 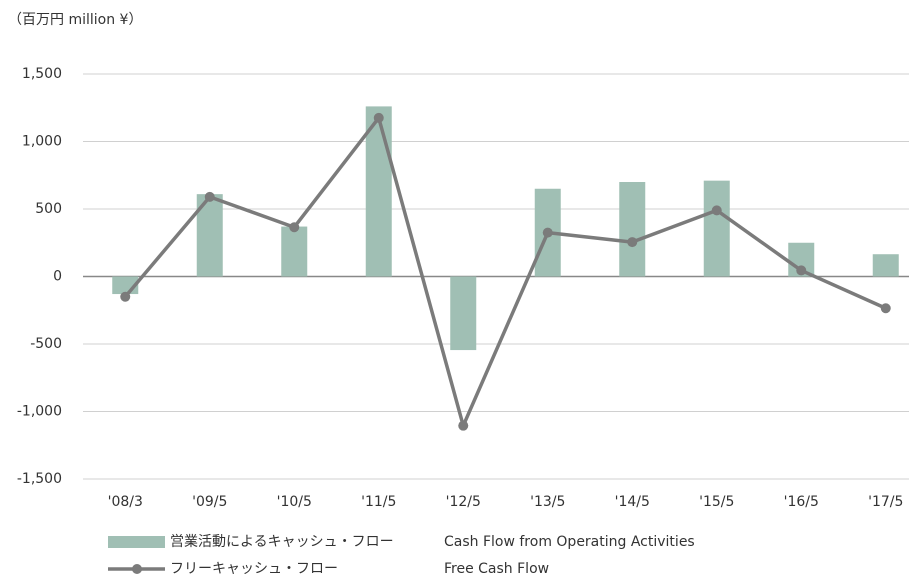 I want to click on x-tick-label: '10/5, so click(x=294, y=502).